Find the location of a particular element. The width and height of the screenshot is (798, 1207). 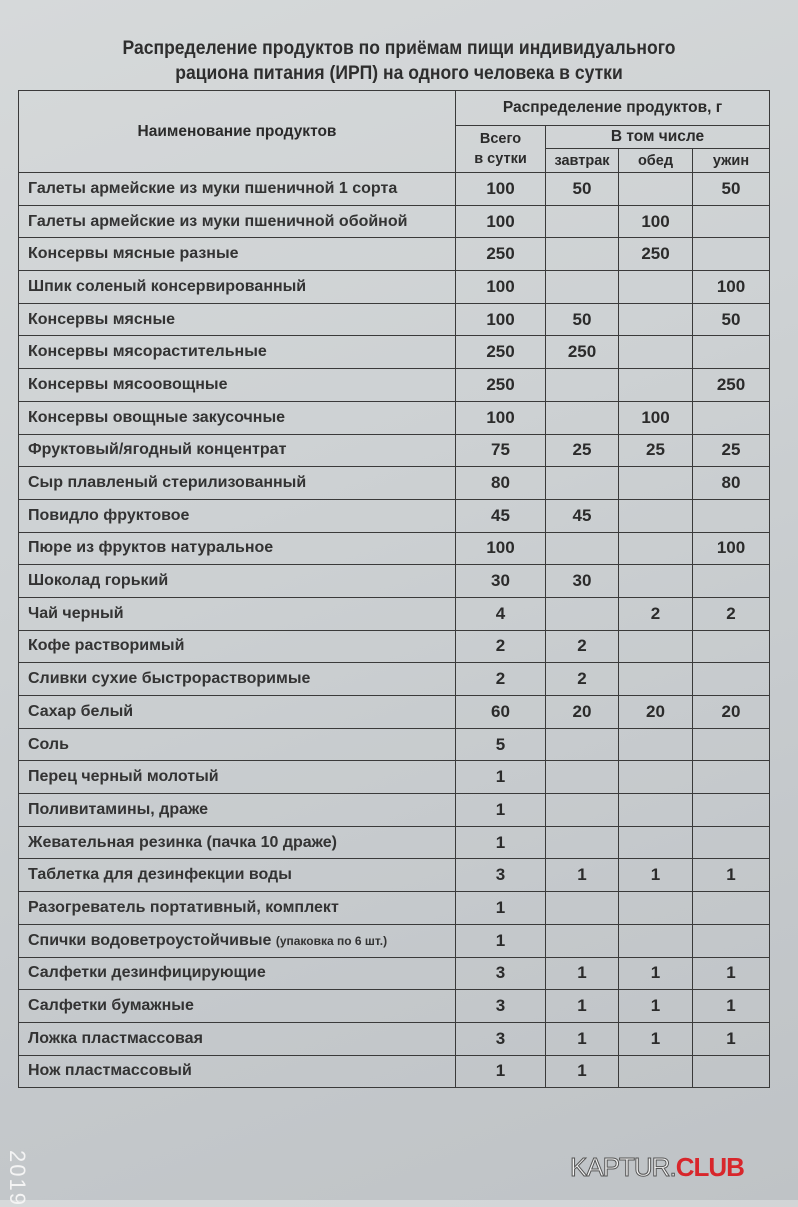

cell-dinner: 25 is located at coordinates (731, 450).